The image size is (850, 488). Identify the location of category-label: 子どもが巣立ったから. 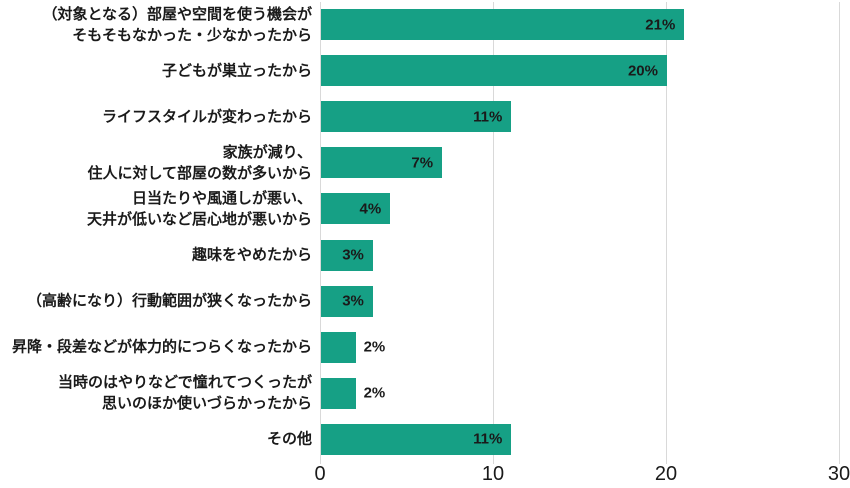
(236, 71).